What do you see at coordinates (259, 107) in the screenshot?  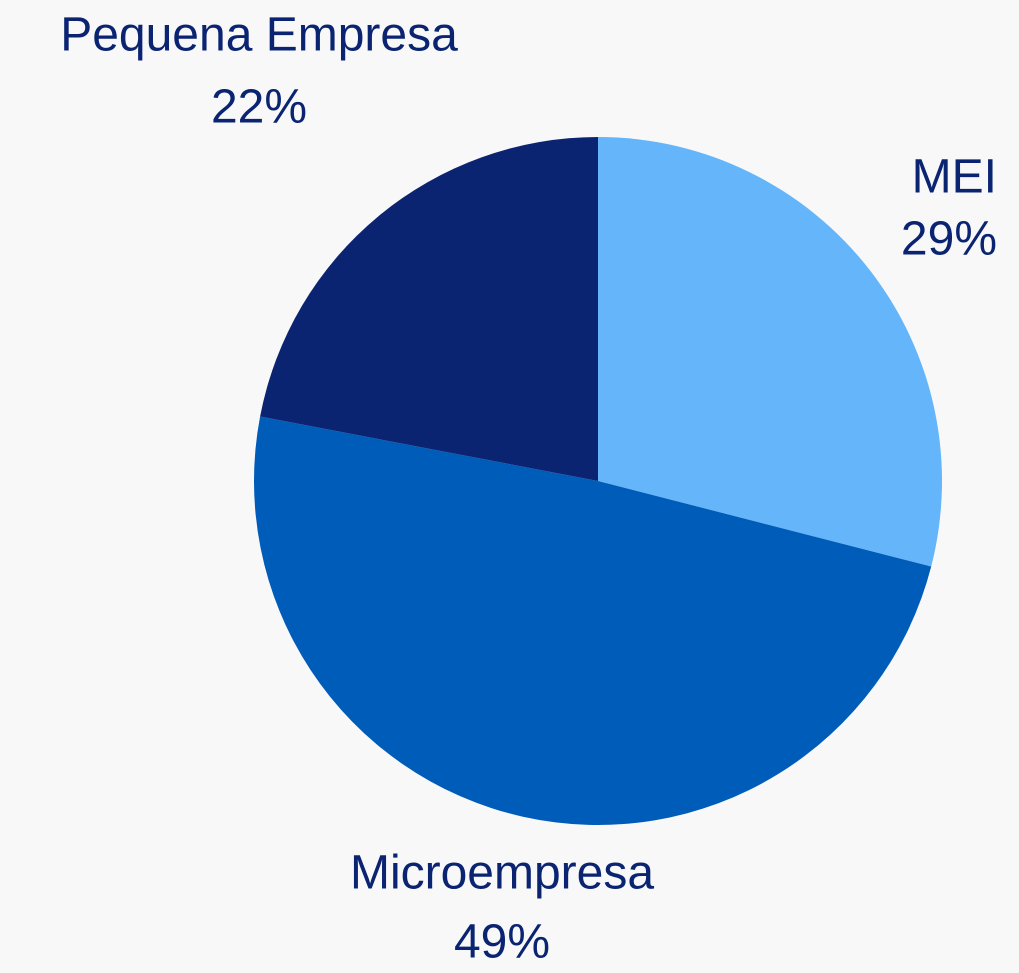 I see `slice-value-label: 22%` at bounding box center [259, 107].